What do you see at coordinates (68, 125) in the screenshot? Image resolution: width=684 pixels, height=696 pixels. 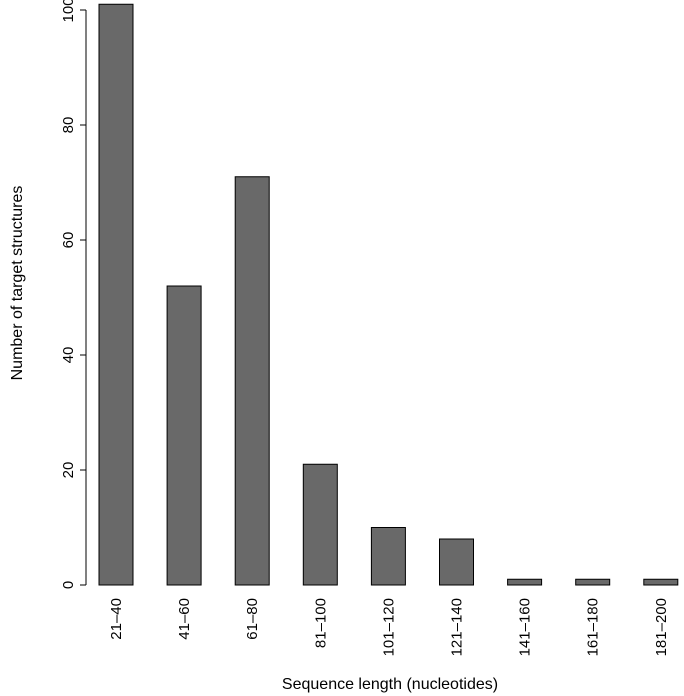 I see `y-tick-label: 80` at bounding box center [68, 125].